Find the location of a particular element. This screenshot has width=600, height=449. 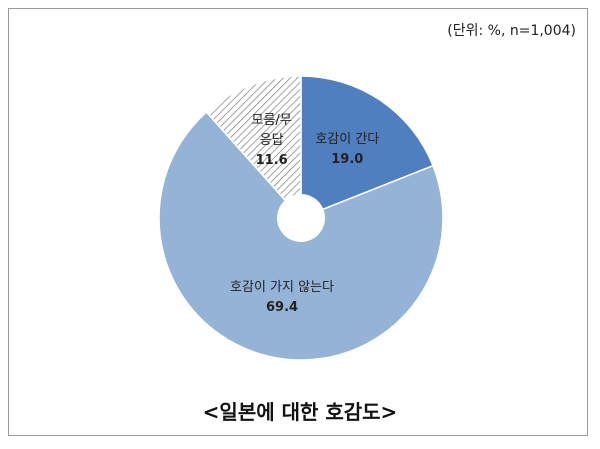

donut-hole is located at coordinates (301, 218).